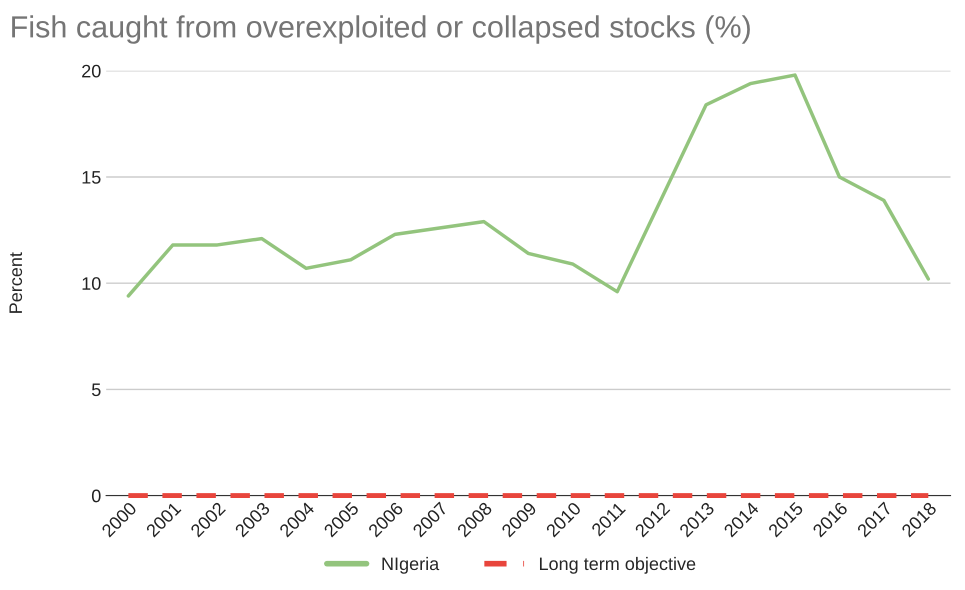 Image resolution: width=965 pixels, height=590 pixels. Describe the element at coordinates (91, 71) in the screenshot. I see `y-tick-label: 20` at that location.